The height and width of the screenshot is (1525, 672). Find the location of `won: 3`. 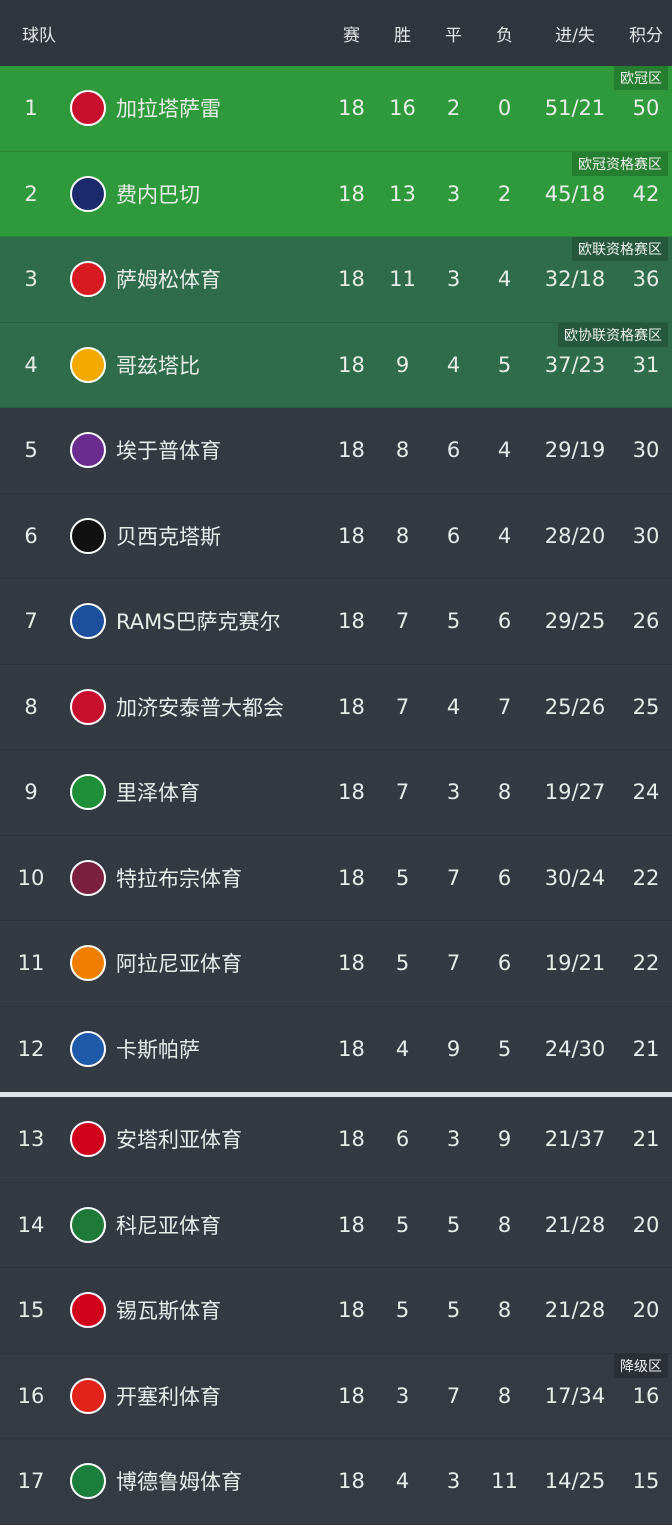

won: 3 is located at coordinates (402, 1395).